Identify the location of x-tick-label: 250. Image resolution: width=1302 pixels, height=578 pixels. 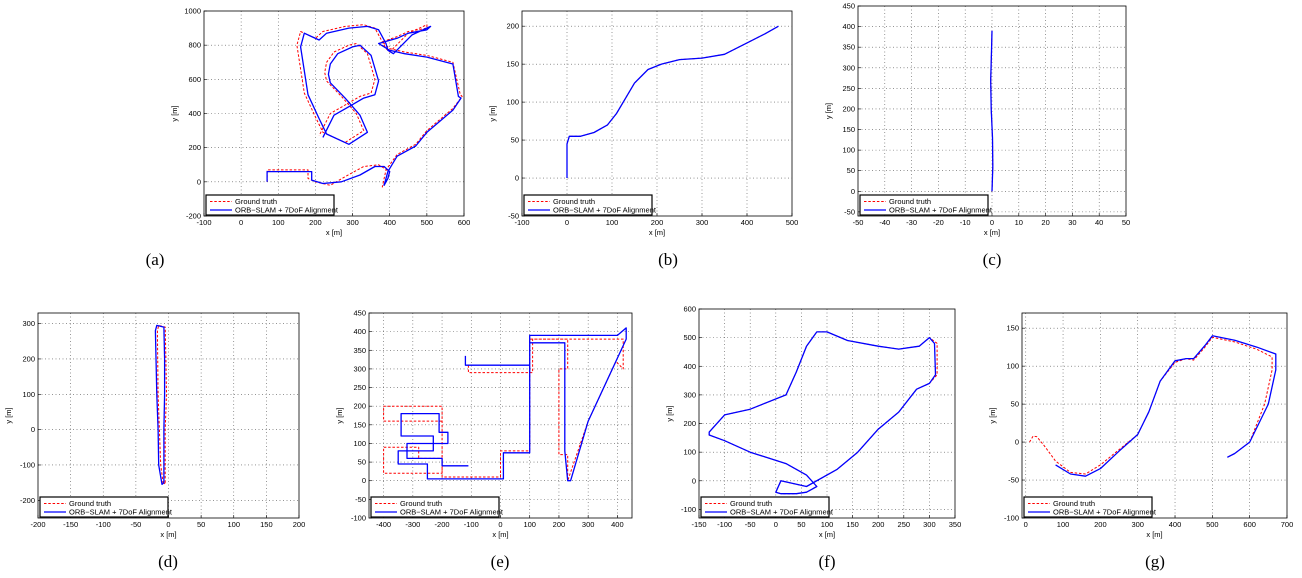
(904, 524).